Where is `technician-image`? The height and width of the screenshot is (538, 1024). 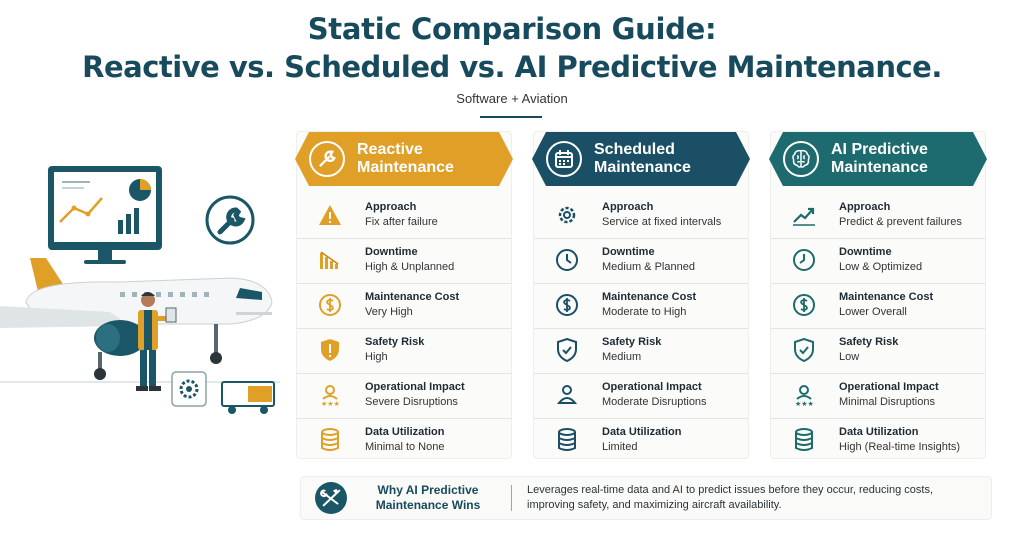 technician-image is located at coordinates (156, 341).